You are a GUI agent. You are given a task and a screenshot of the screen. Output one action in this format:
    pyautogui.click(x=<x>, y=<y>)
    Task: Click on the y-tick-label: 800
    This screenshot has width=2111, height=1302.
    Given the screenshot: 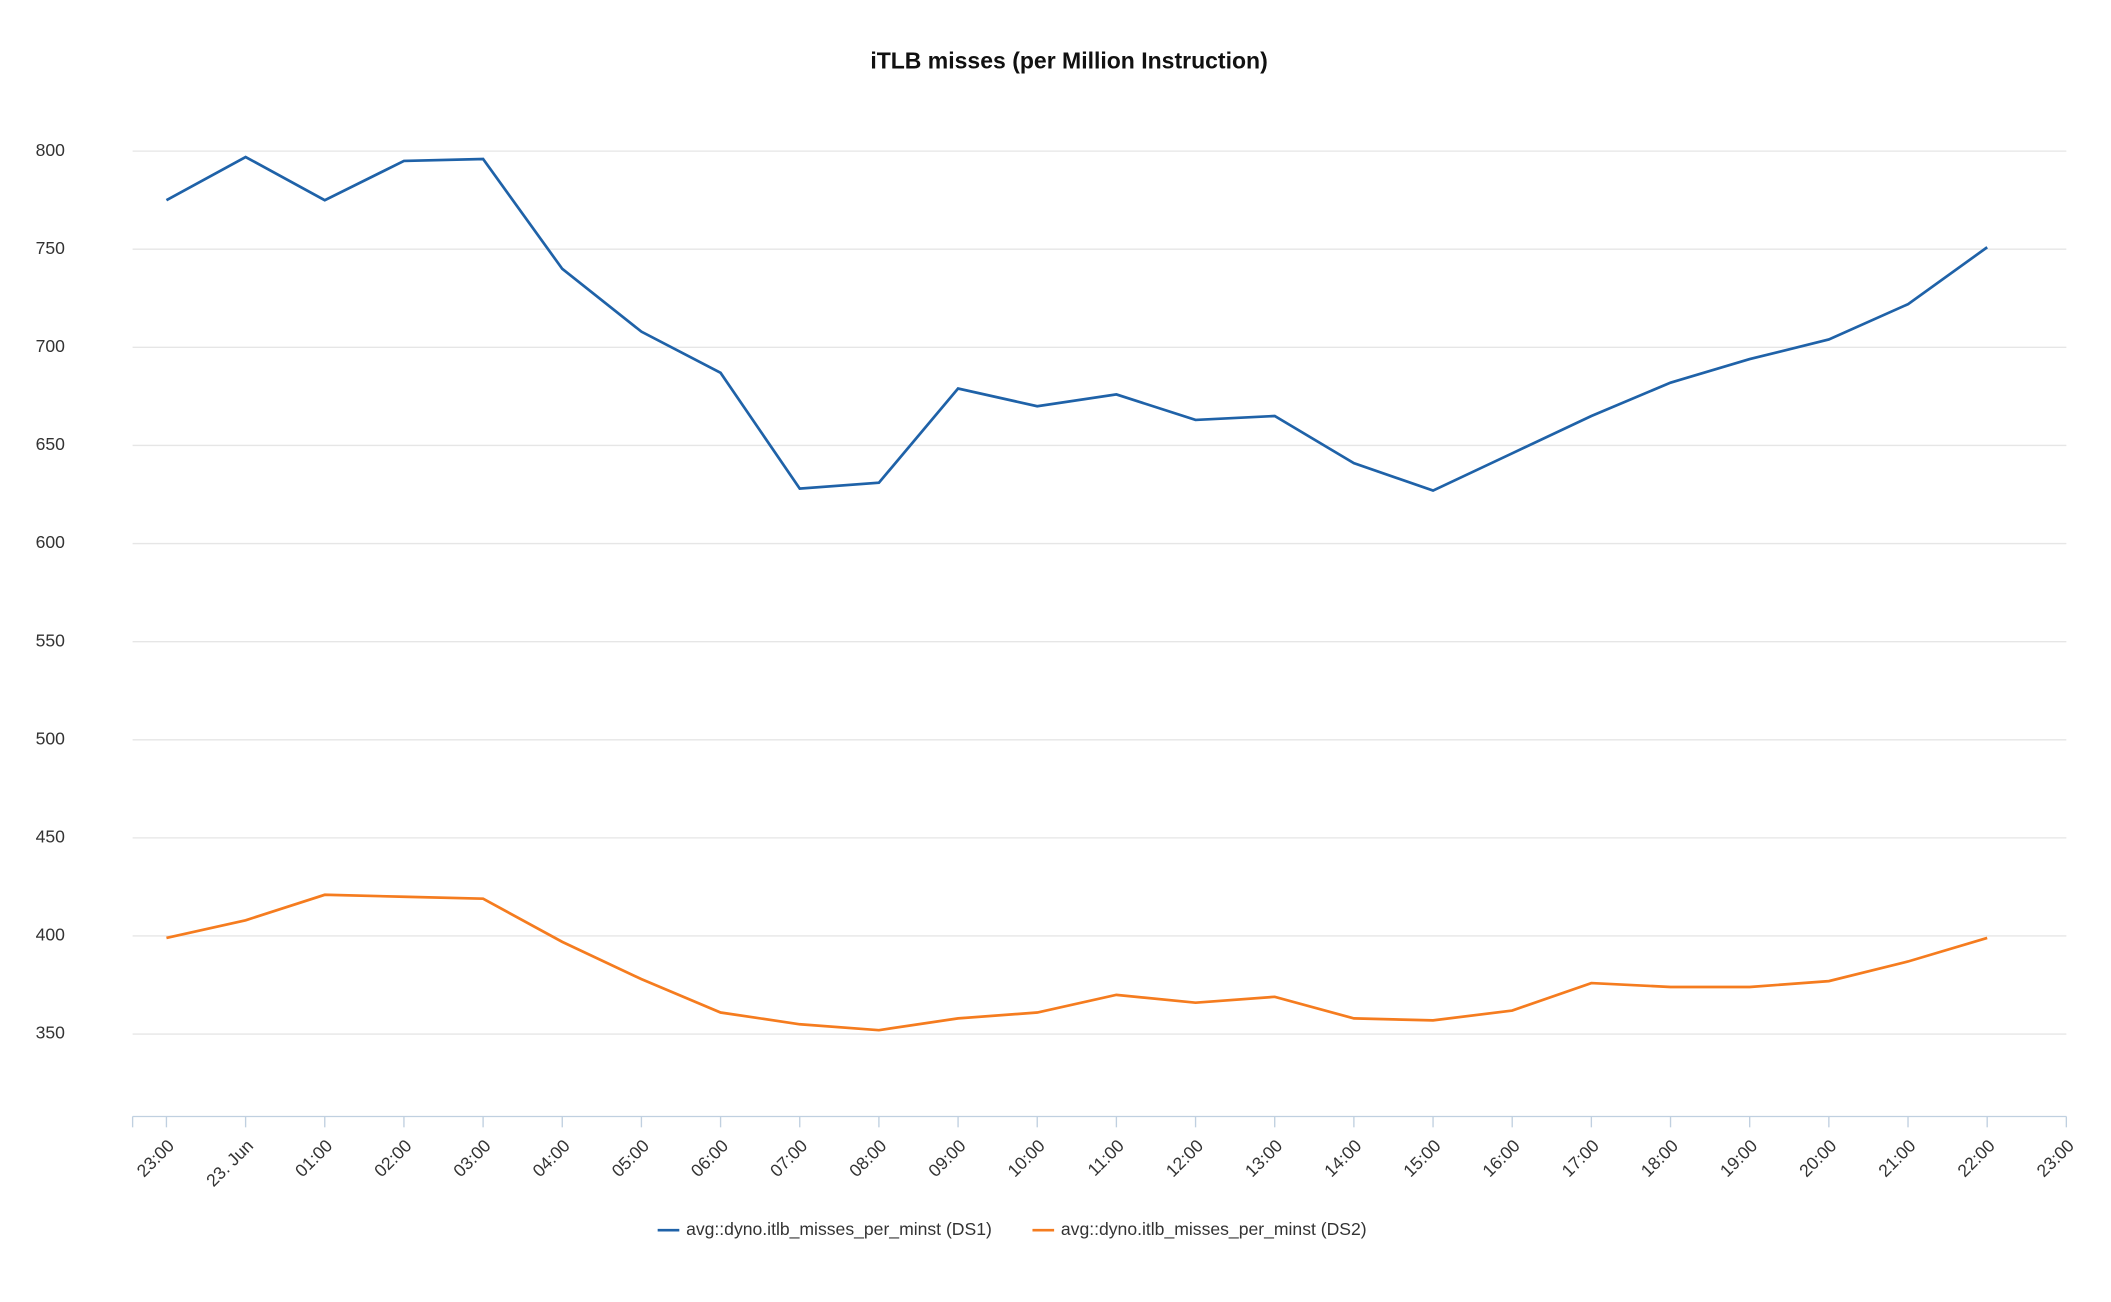 What is the action you would take?
    pyautogui.click(x=51, y=150)
    